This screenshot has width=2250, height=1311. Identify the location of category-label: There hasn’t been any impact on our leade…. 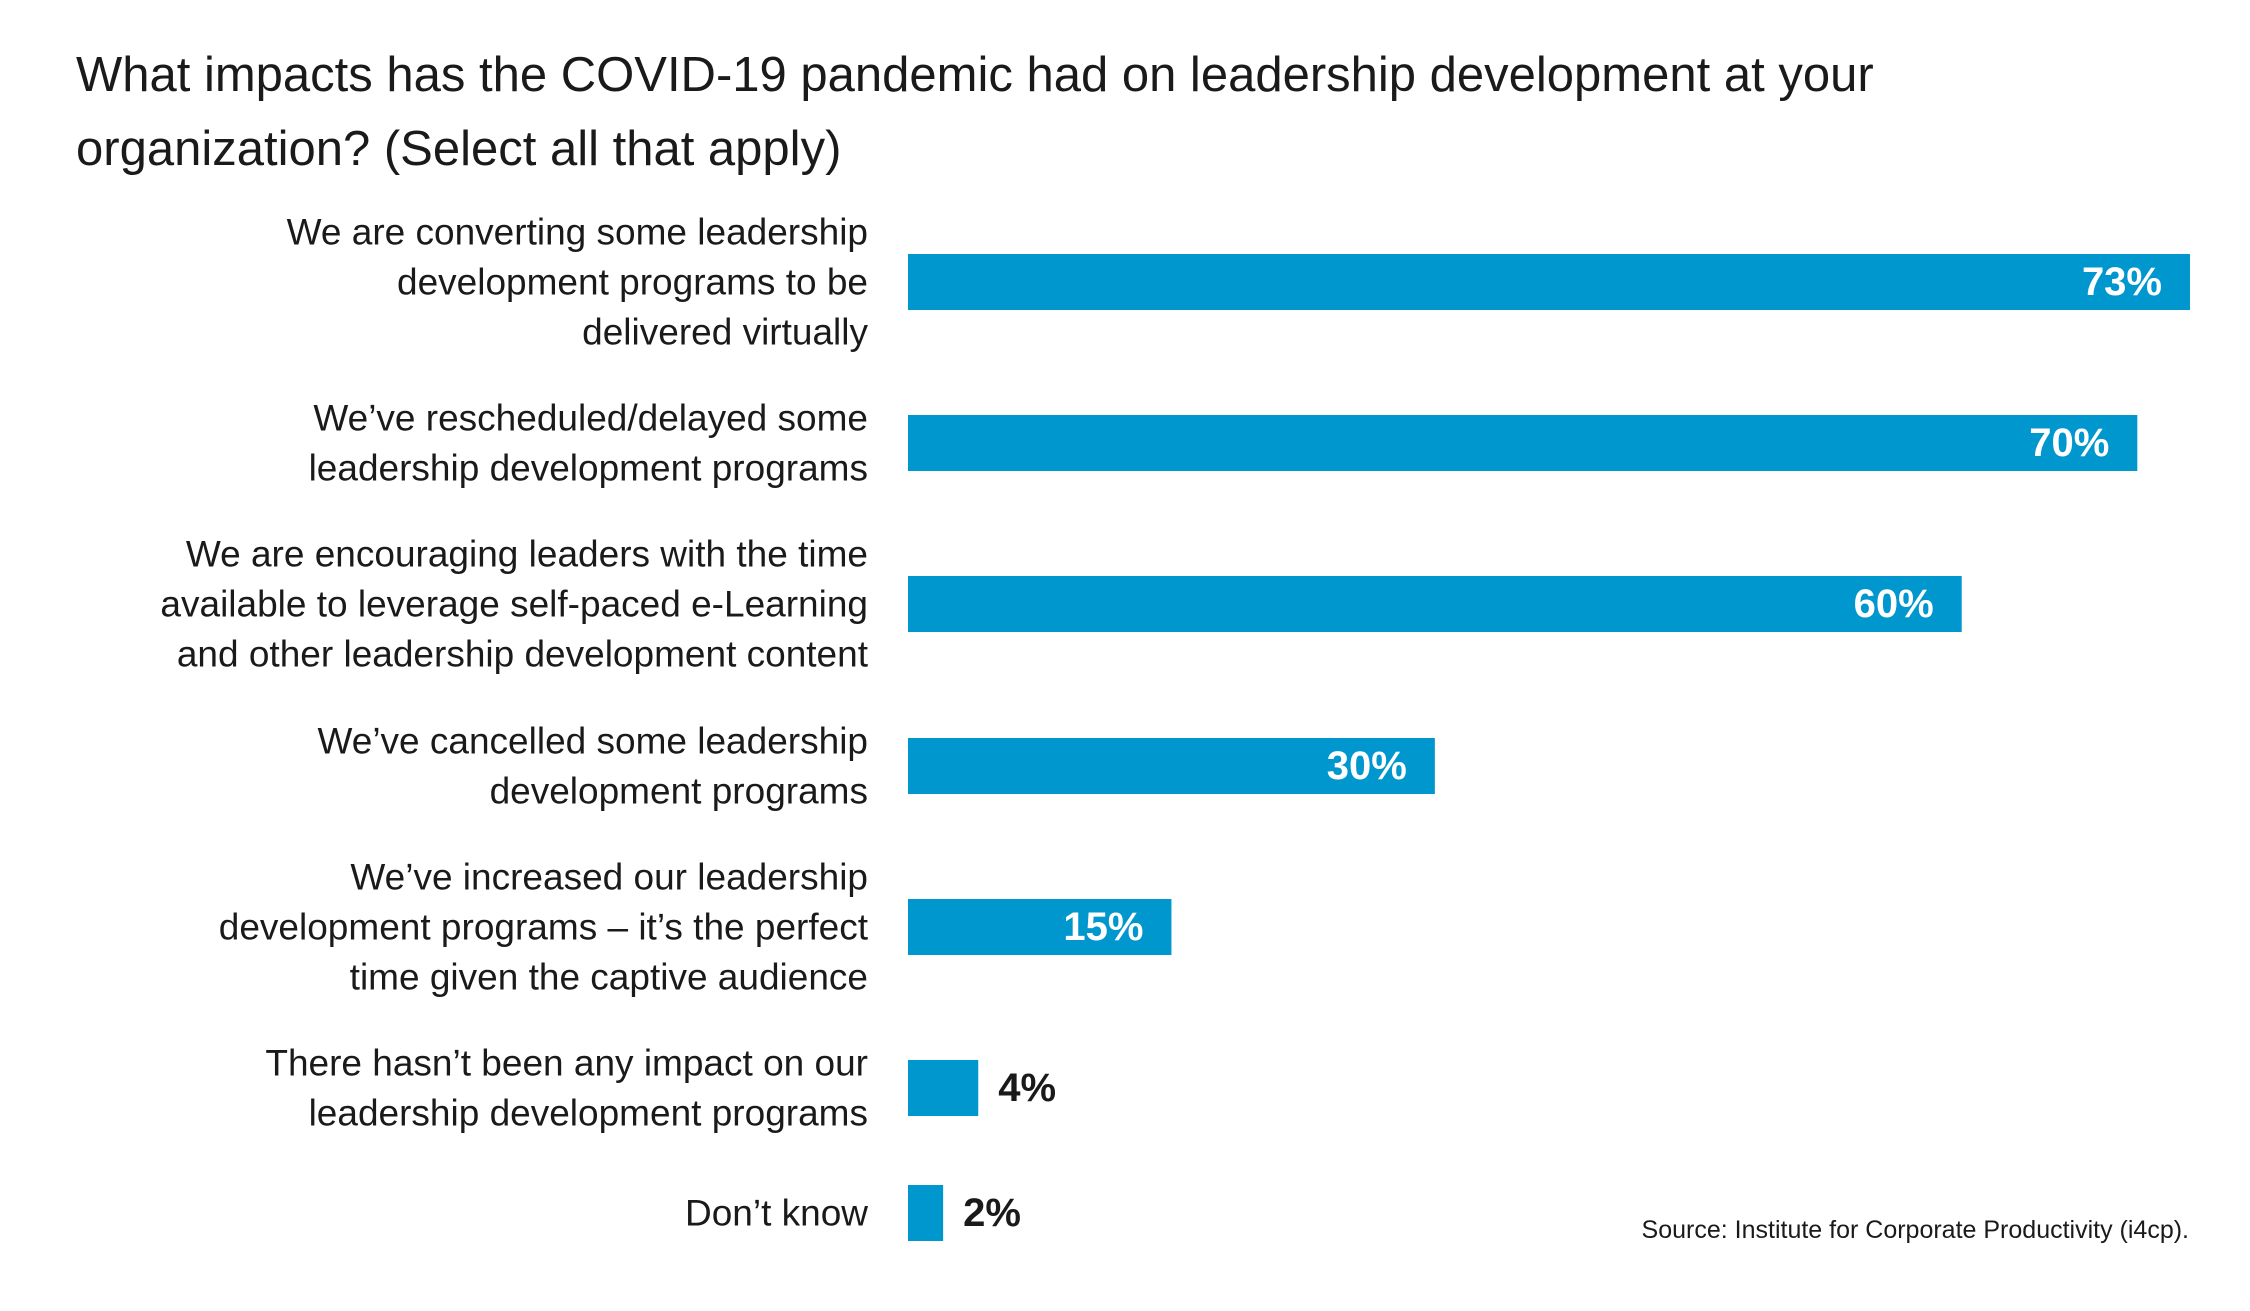
(566, 1088).